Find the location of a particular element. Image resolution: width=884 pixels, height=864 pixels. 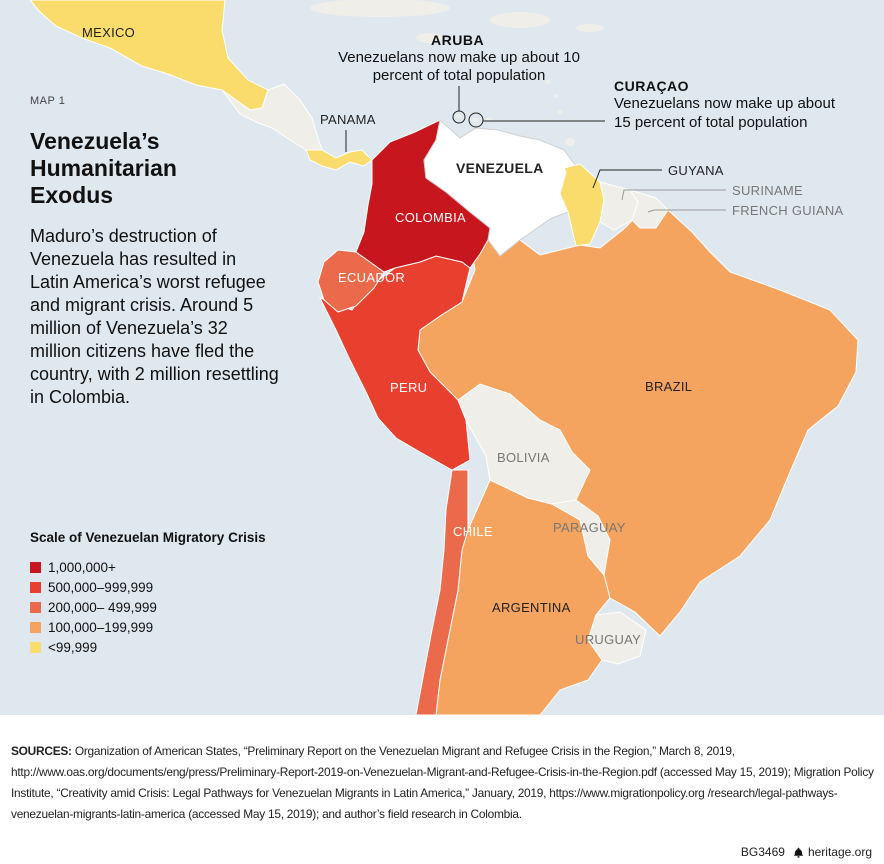

island-hispaniola is located at coordinates (520, 20).